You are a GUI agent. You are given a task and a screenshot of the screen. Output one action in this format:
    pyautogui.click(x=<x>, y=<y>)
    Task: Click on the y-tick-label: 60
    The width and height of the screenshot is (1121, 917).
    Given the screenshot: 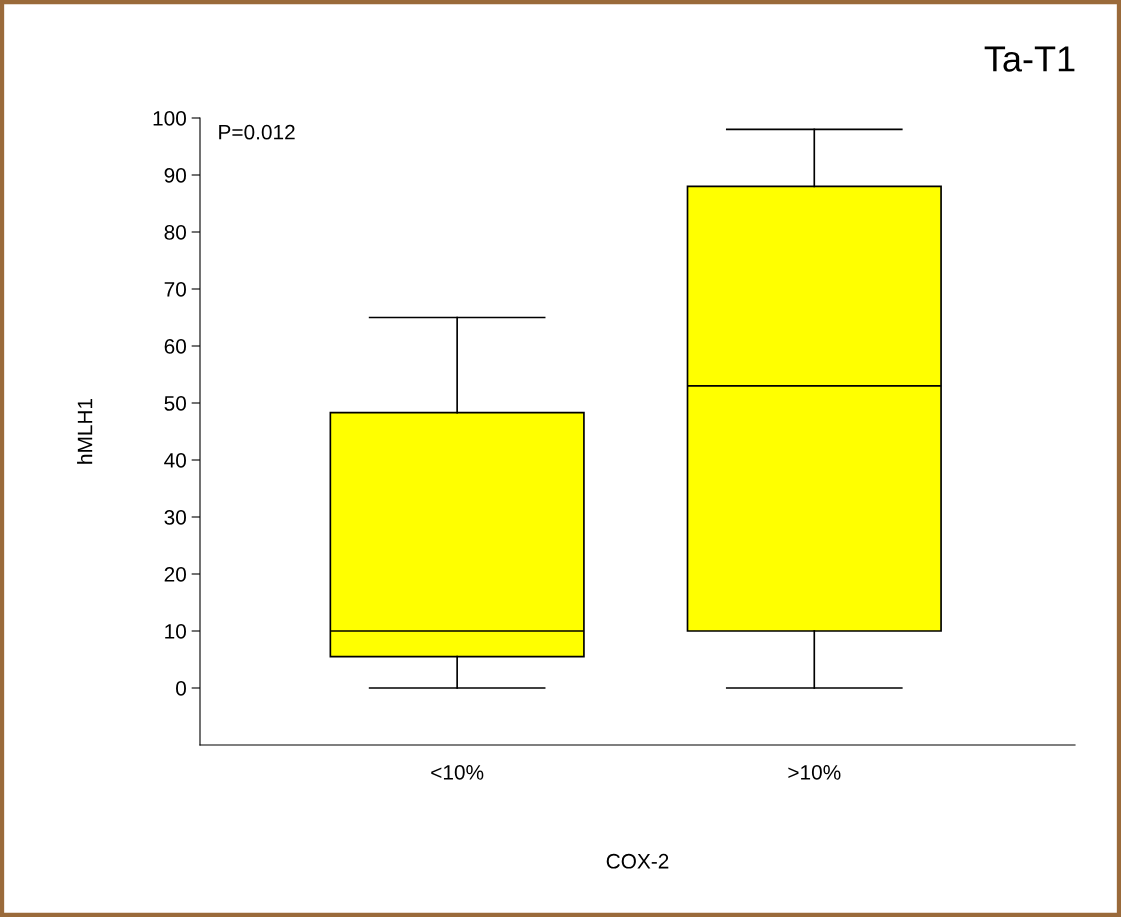 What is the action you would take?
    pyautogui.click(x=175, y=346)
    